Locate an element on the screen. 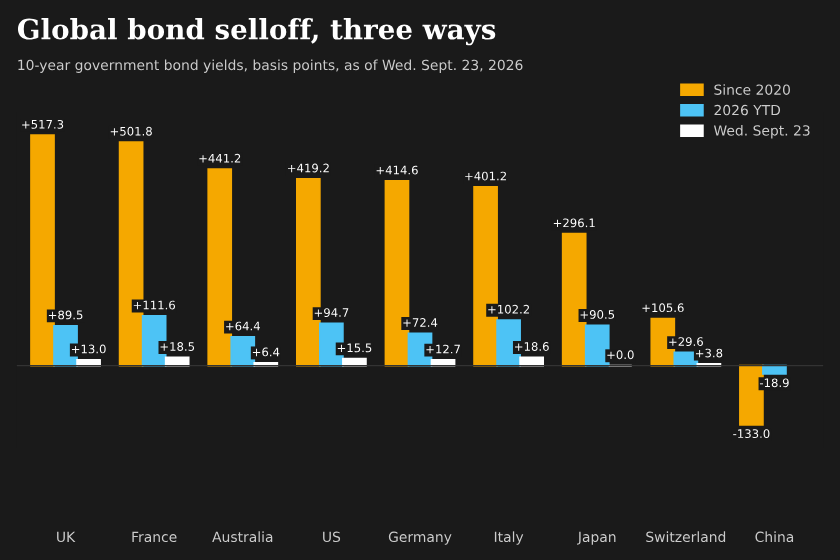  chart-title: Global bond selloff, three ways is located at coordinates (256, 32).